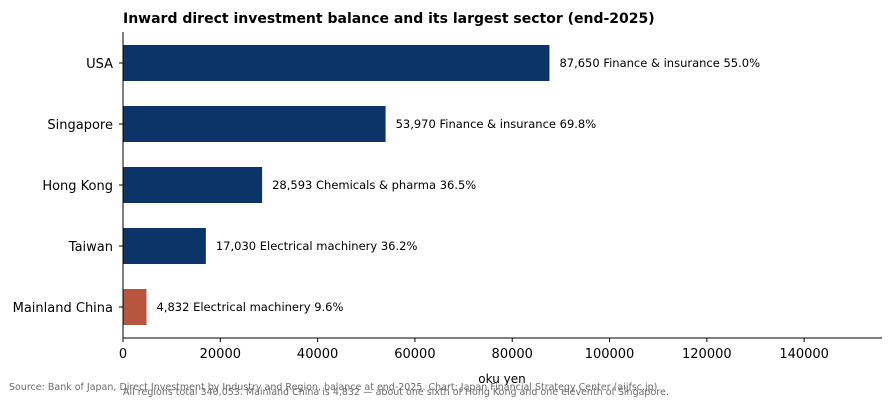  Describe the element at coordinates (254, 124) in the screenshot. I see `bar-singapore` at that location.